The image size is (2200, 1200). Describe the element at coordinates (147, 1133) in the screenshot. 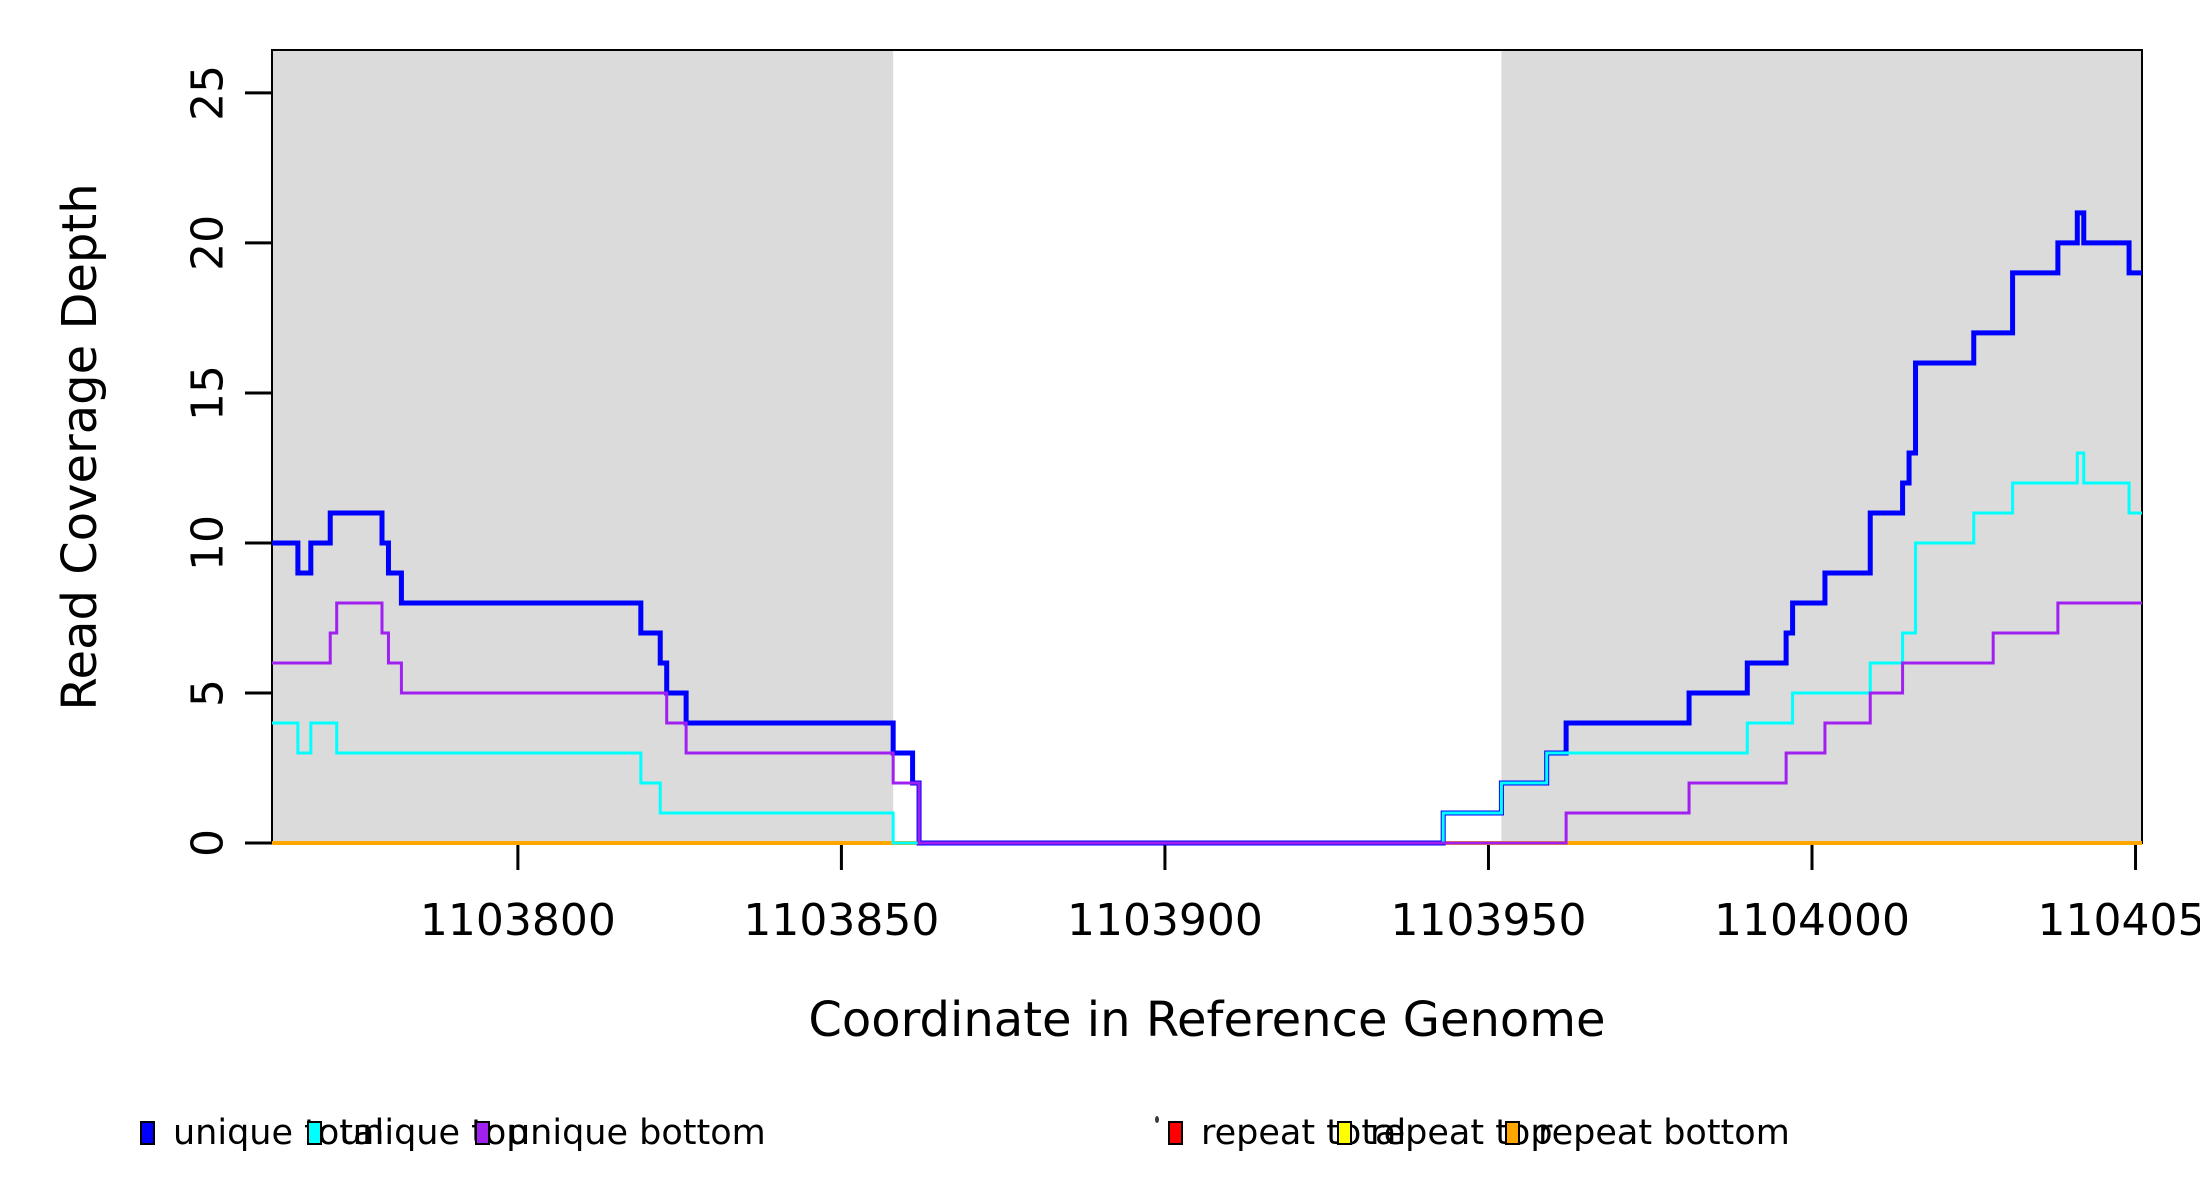

I see `legend-swatch-unique-total` at that location.